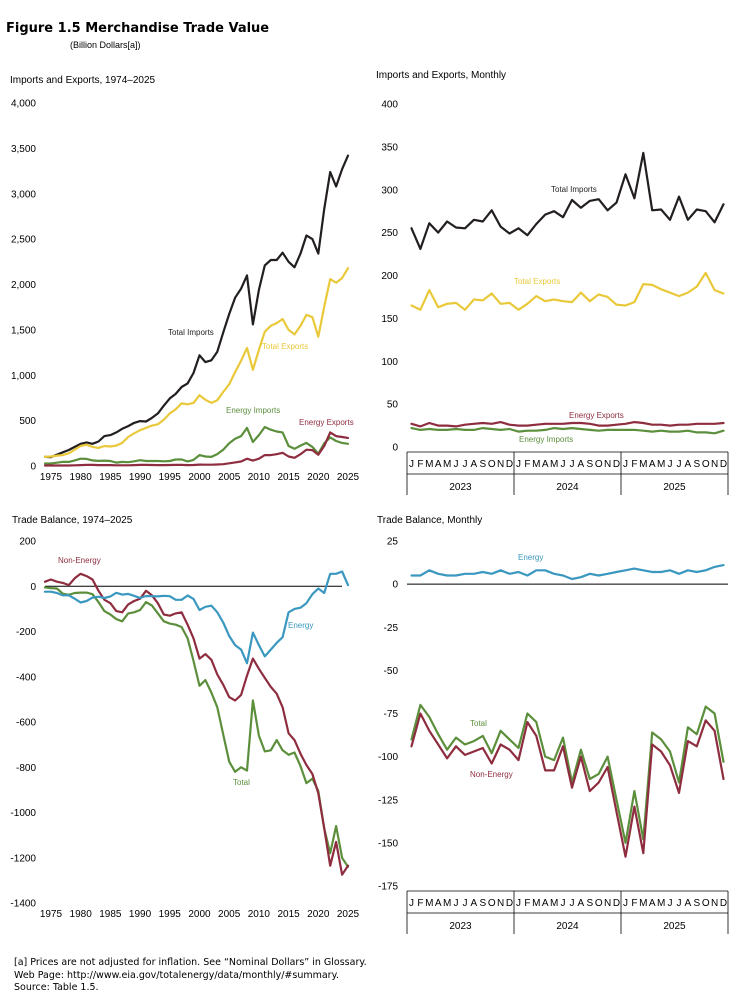 Image resolution: width=749 pixels, height=1000 pixels. Describe the element at coordinates (196, 449) in the screenshot. I see `series-line-energy-exports` at that location.